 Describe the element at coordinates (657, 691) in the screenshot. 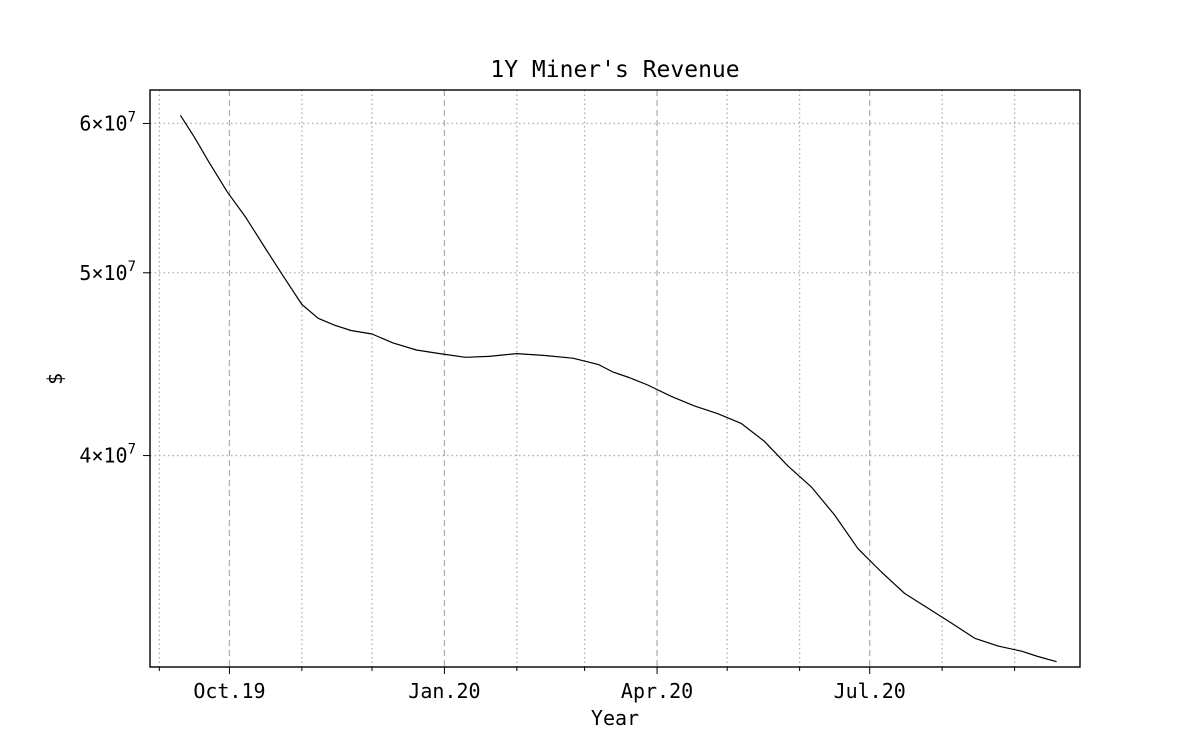

I see `x-tick-label: Apr.20` at that location.